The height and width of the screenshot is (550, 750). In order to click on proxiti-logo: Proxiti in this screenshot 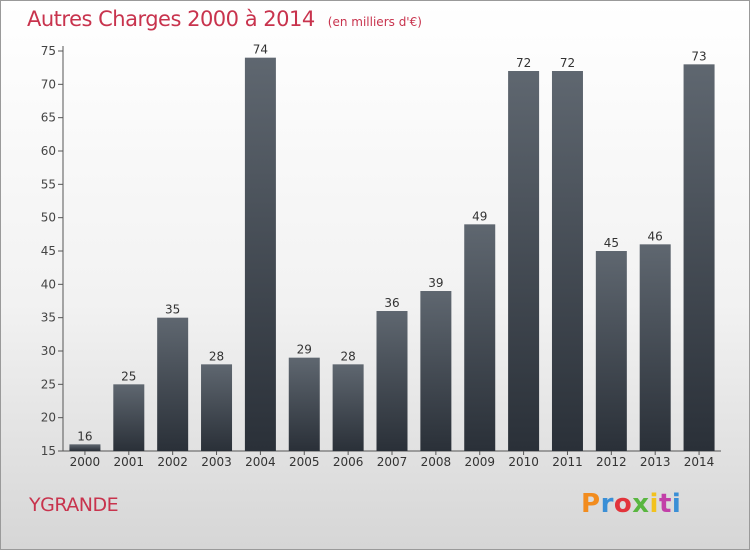, I will do `click(631, 504)`.